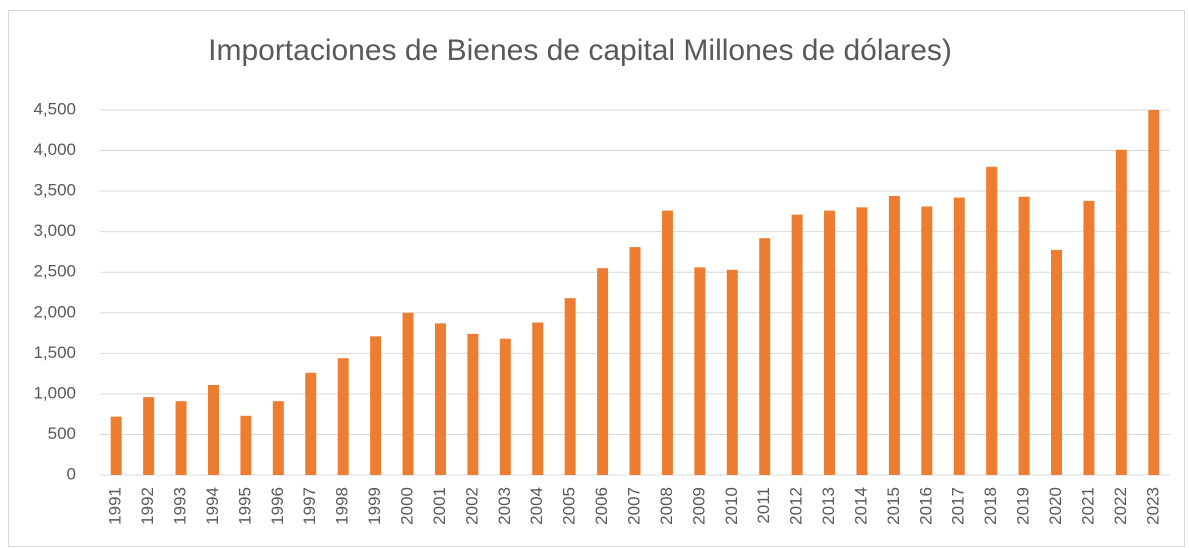 Image resolution: width=1189 pixels, height=548 pixels. I want to click on x-tick-label: 2005, so click(569, 506).